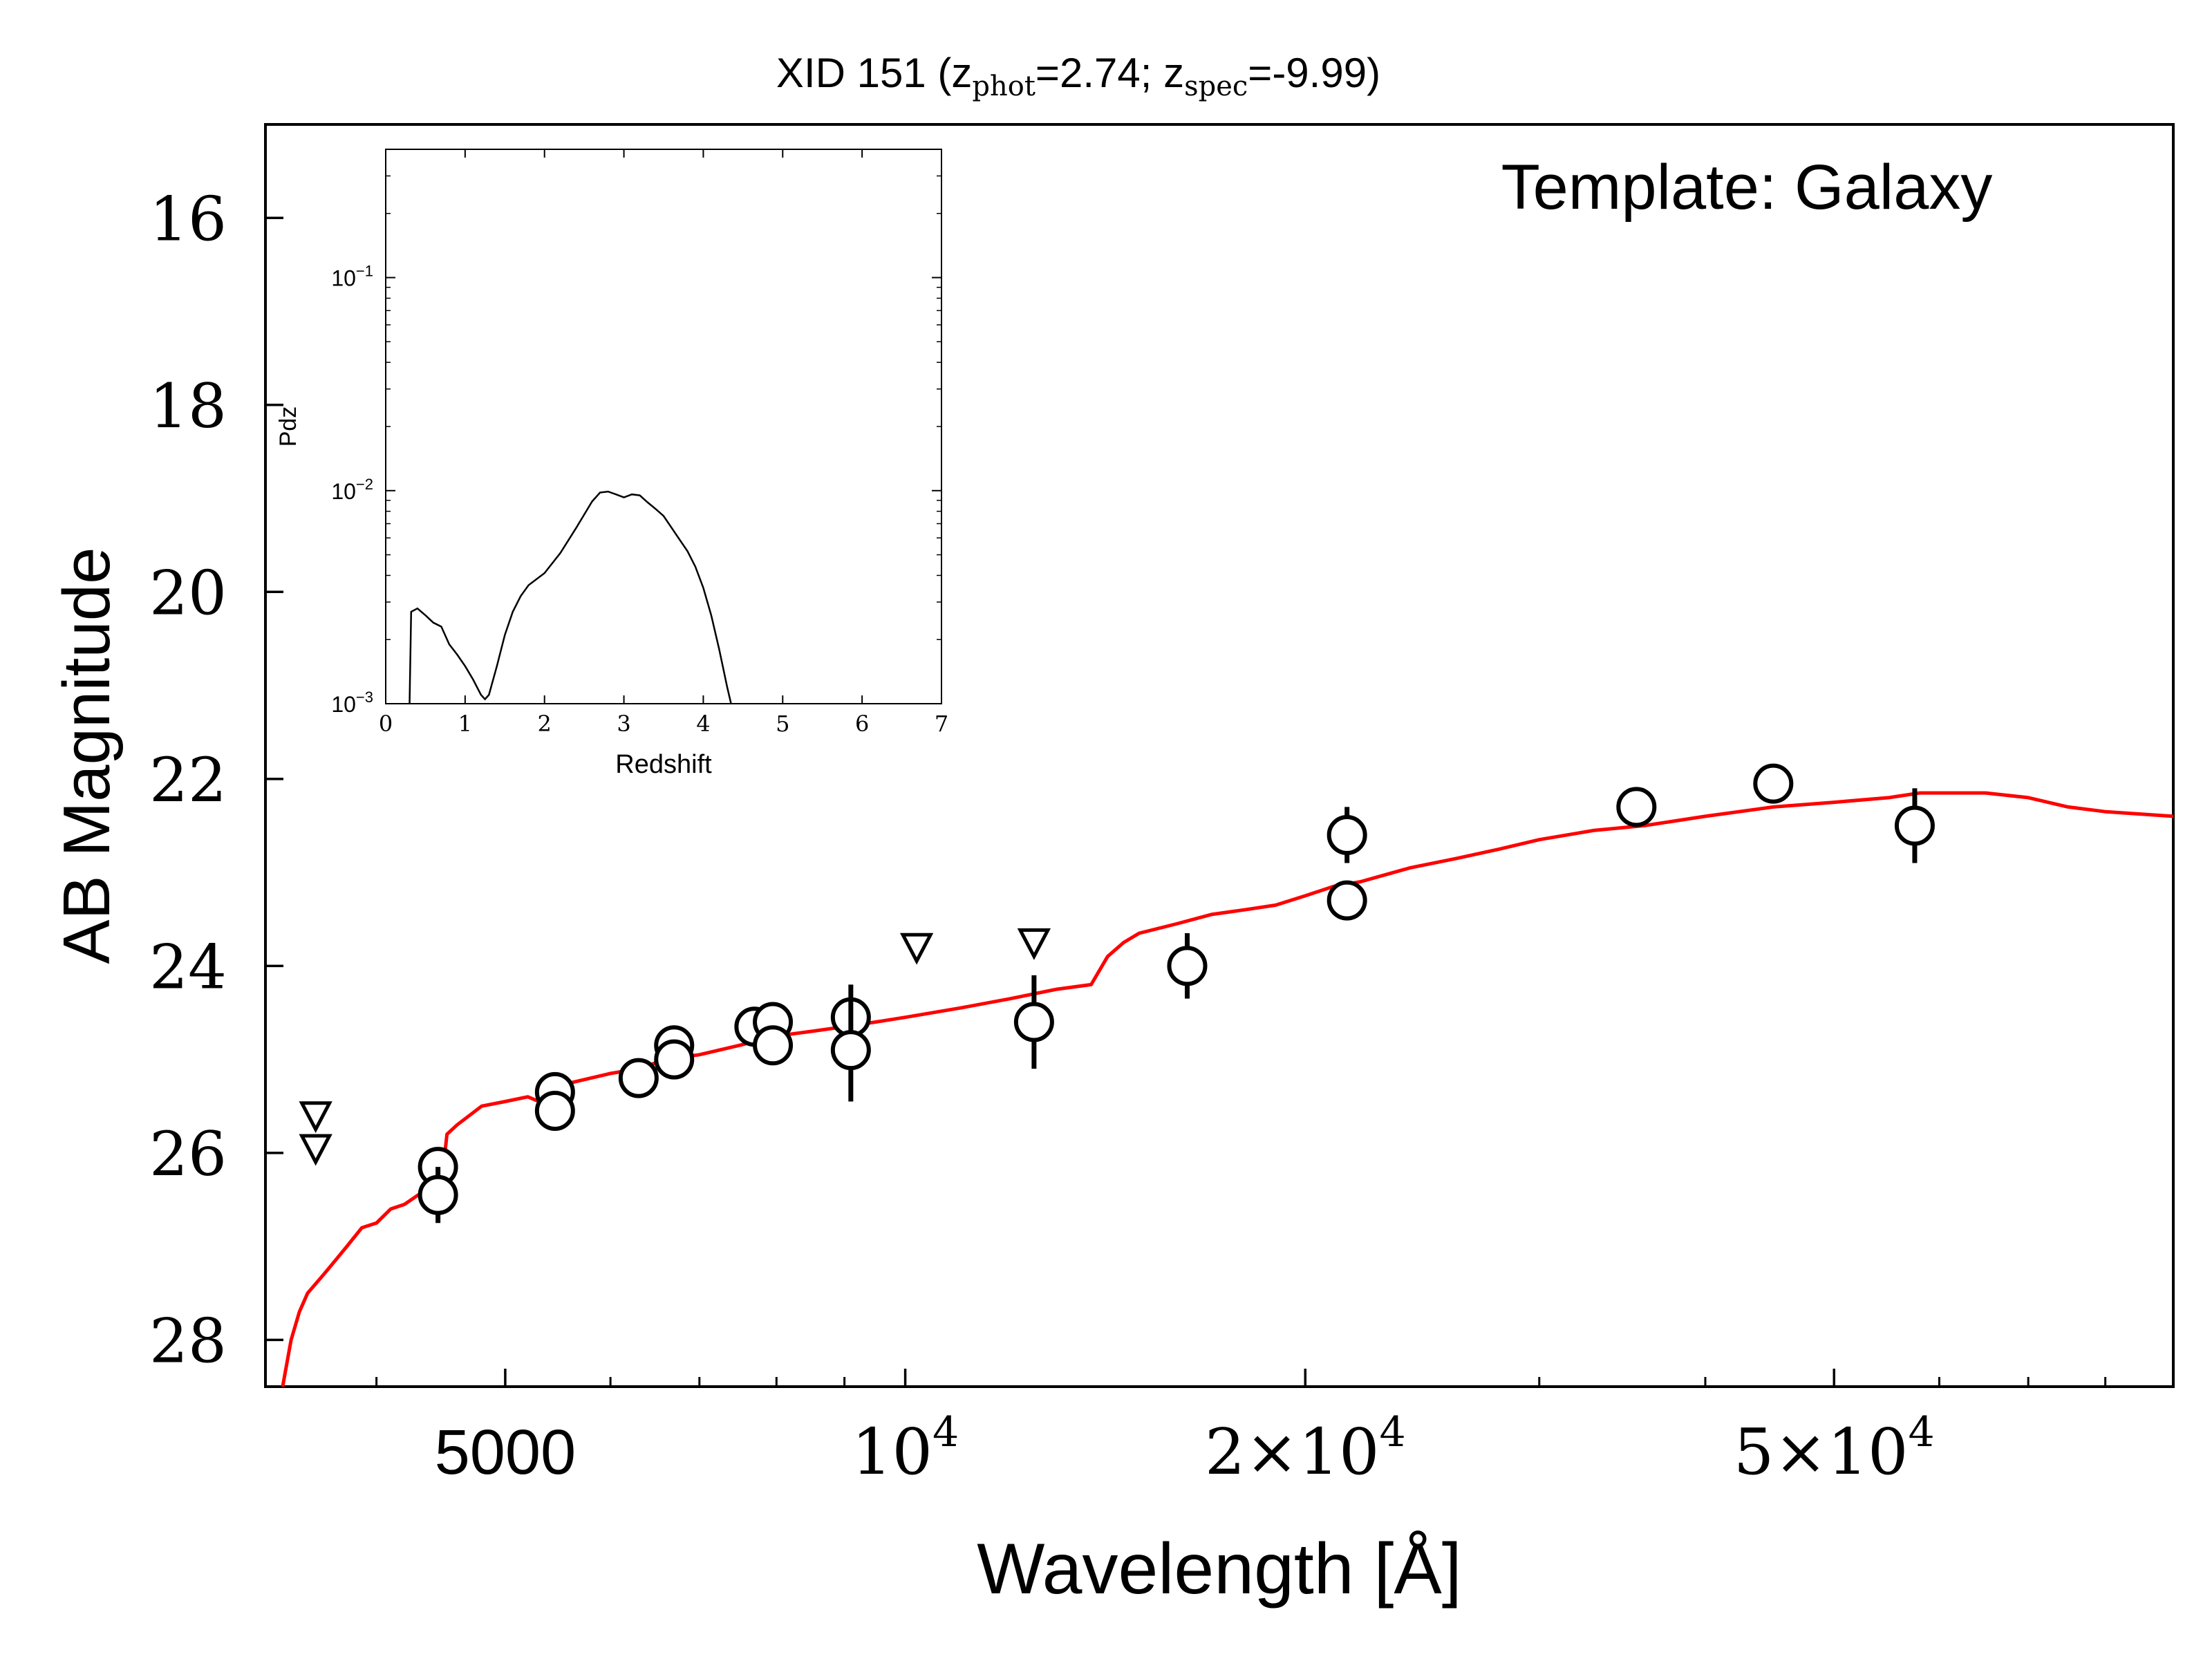 This screenshot has width=2212, height=1659. What do you see at coordinates (188, 967) in the screenshot?
I see `y-tick-label: 24` at bounding box center [188, 967].